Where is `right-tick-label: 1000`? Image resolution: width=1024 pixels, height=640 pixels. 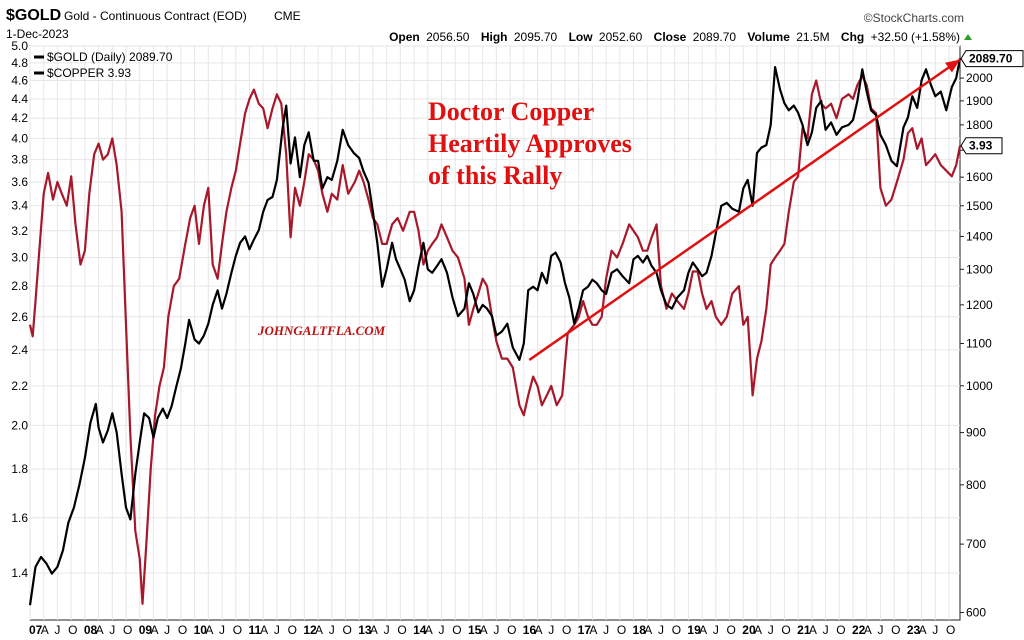 right-tick-label: 1000 is located at coordinates (979, 386).